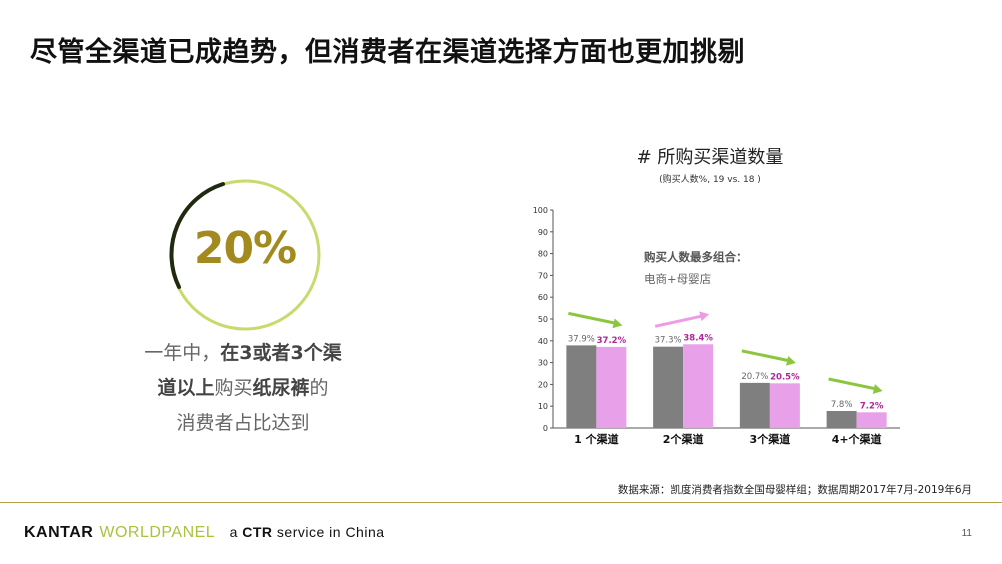 The image size is (1002, 564). What do you see at coordinates (966, 533) in the screenshot?
I see `page-number: 11` at bounding box center [966, 533].